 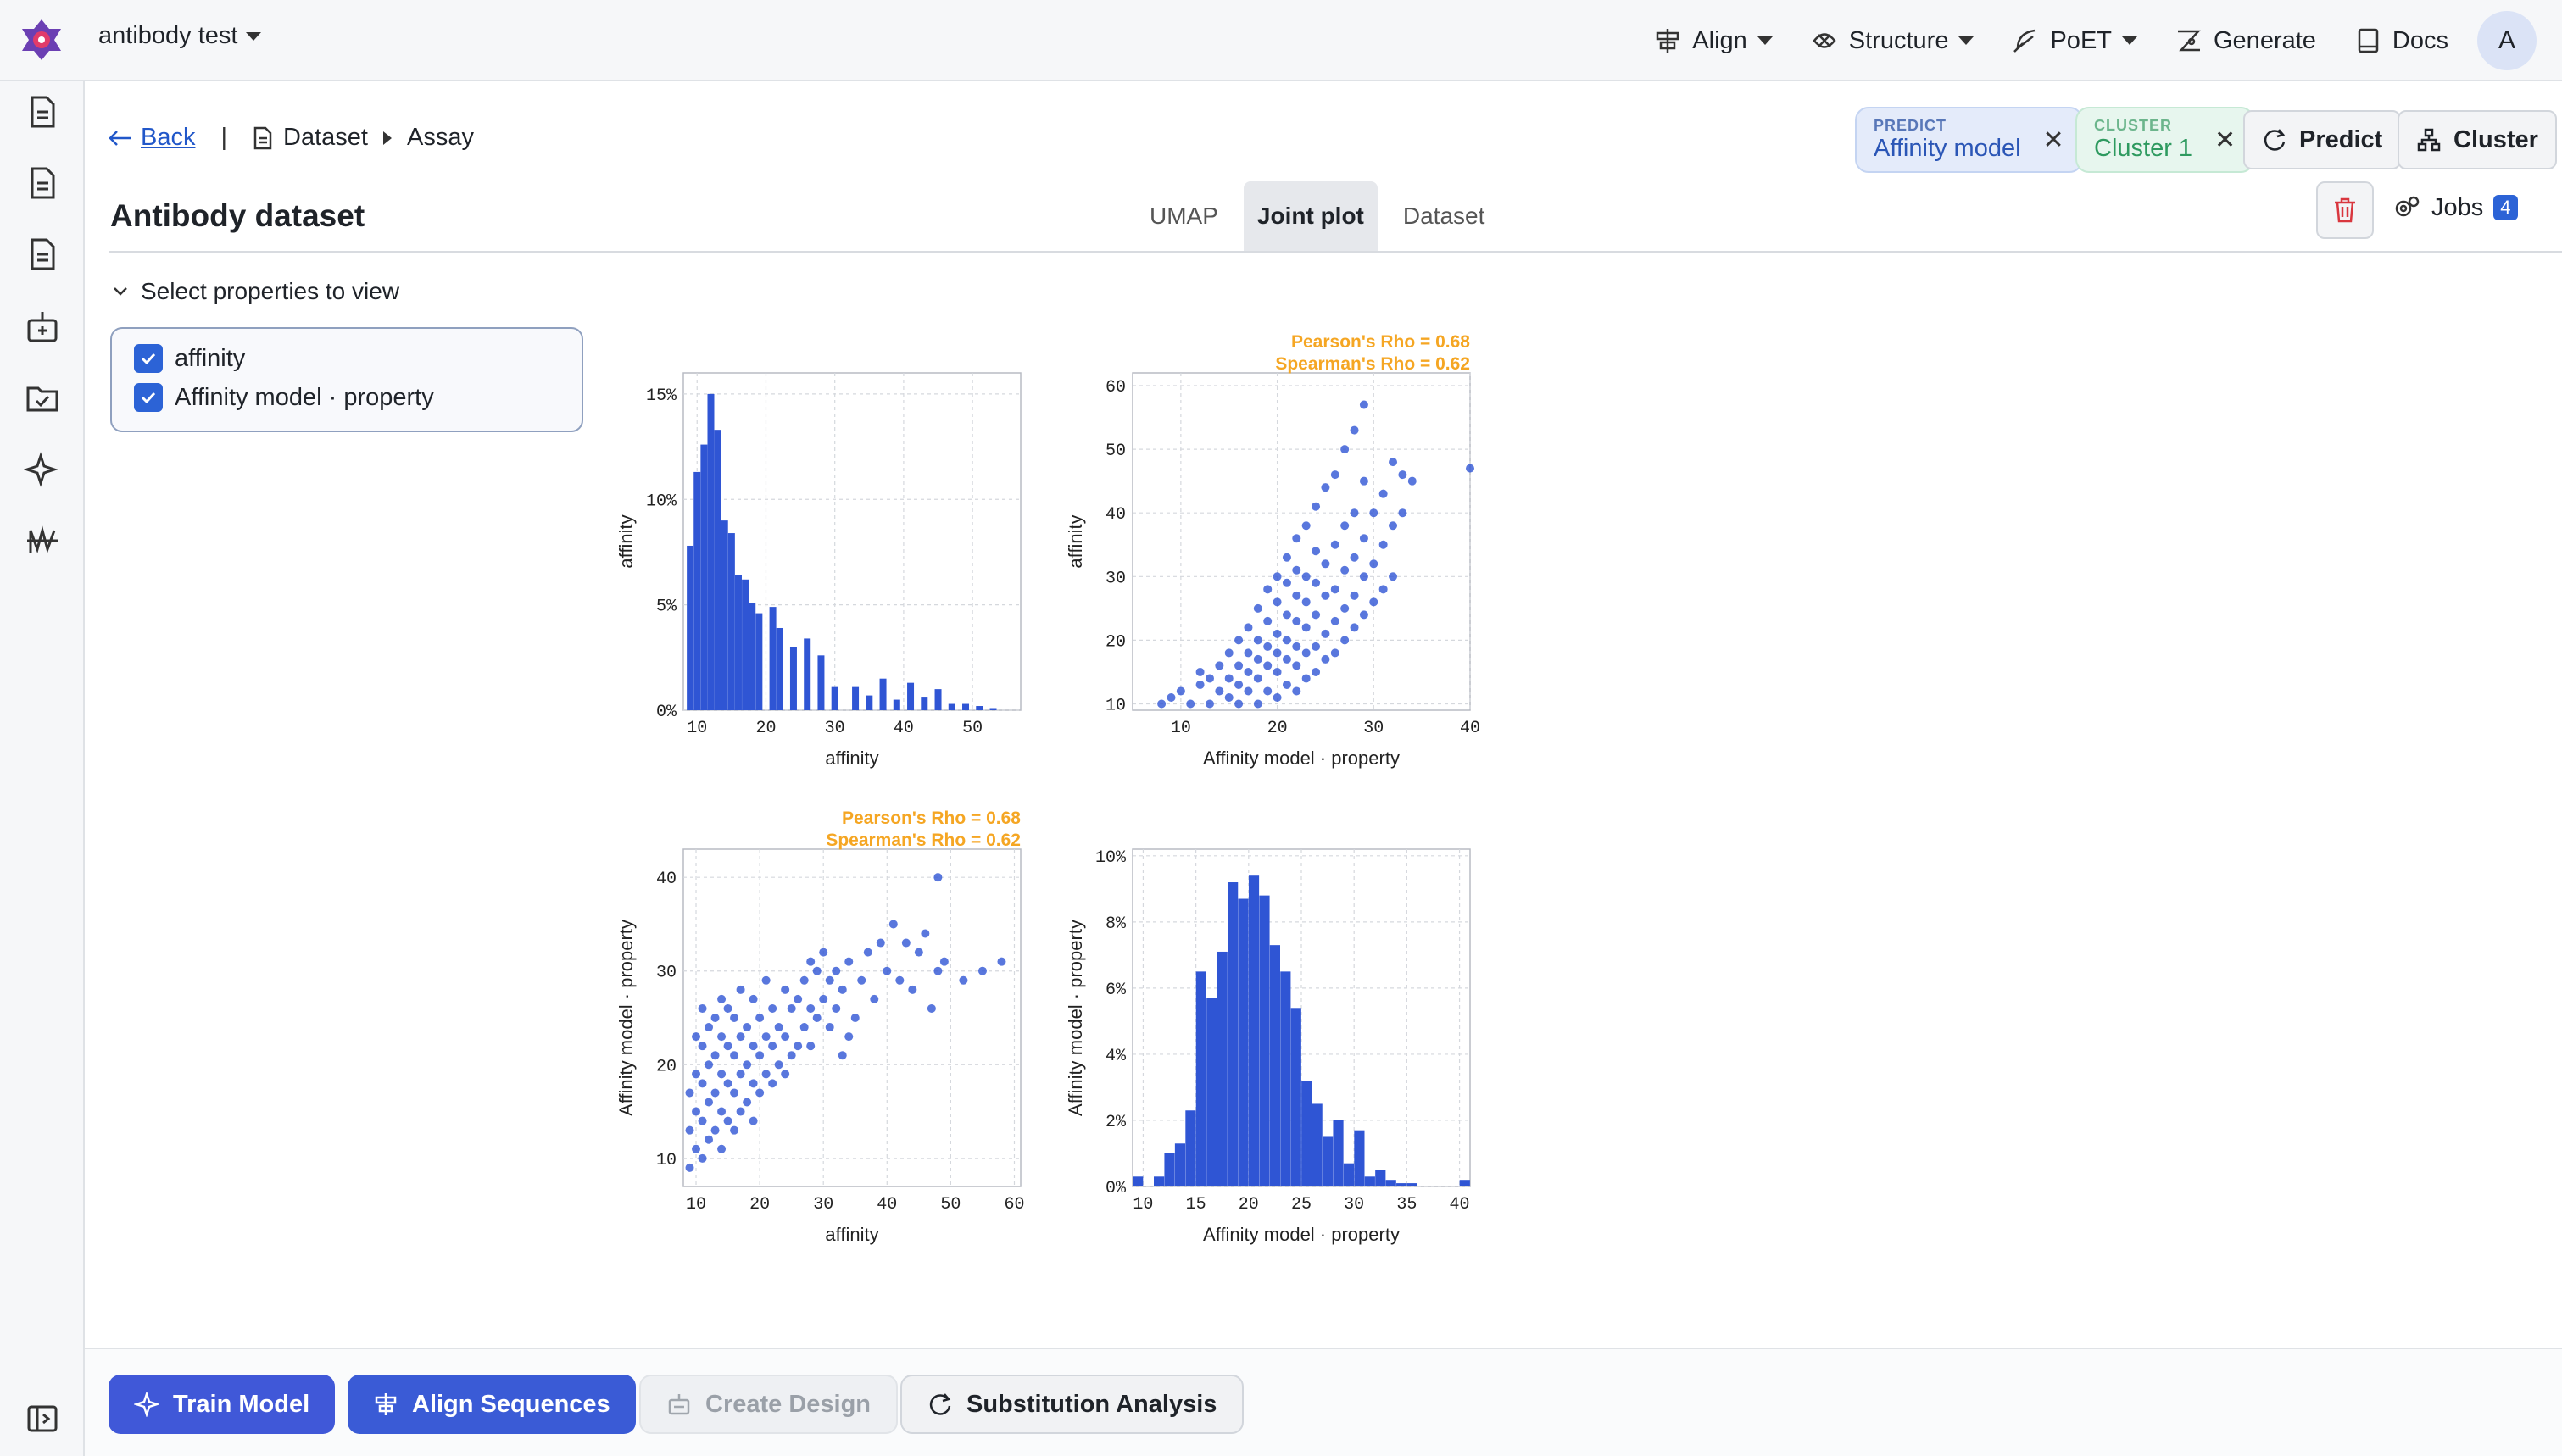 What do you see at coordinates (2477, 140) in the screenshot?
I see `cluster-button: Cluster` at bounding box center [2477, 140].